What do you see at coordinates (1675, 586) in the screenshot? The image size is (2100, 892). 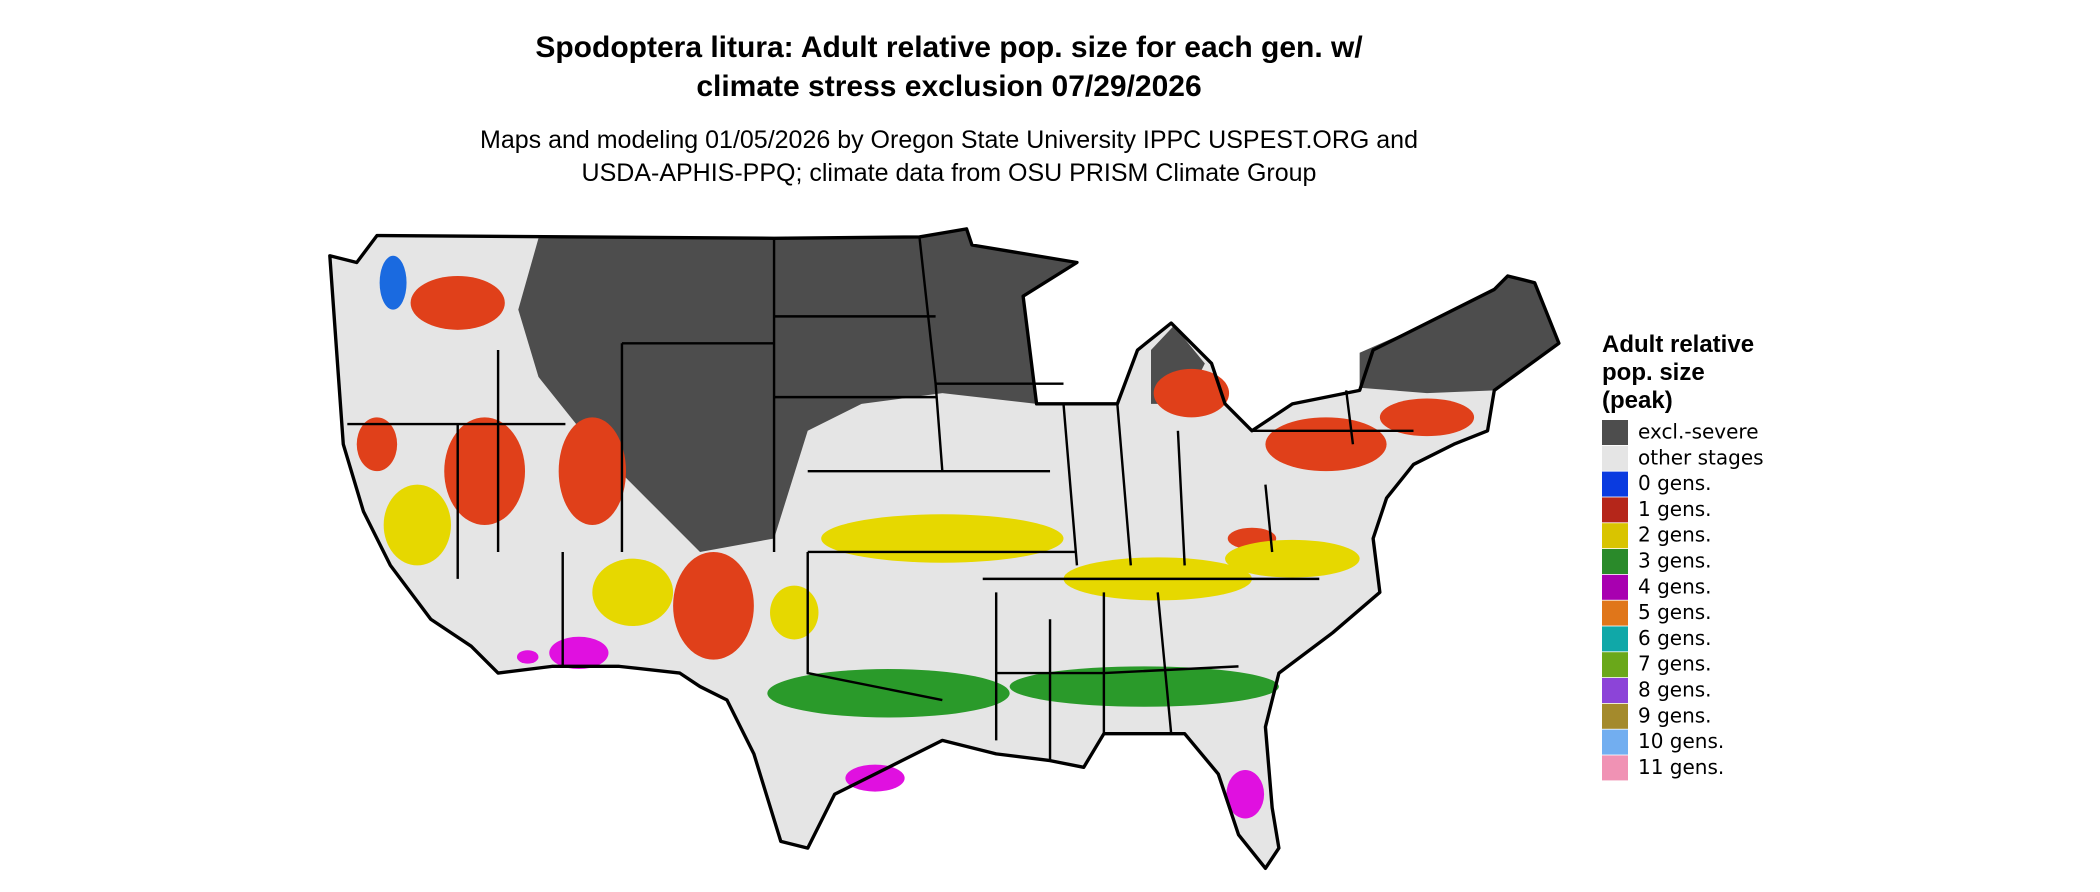 I see `legend-label: 4 gens.` at bounding box center [1675, 586].